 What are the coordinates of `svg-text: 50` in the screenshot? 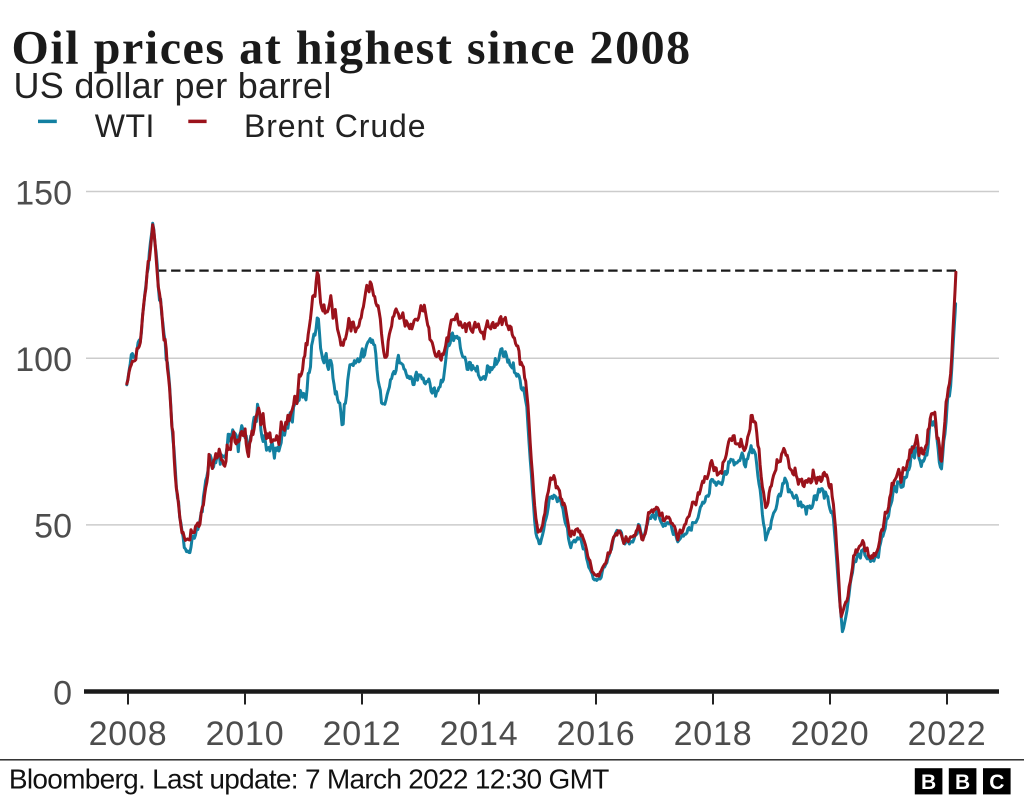 It's located at (53, 527).